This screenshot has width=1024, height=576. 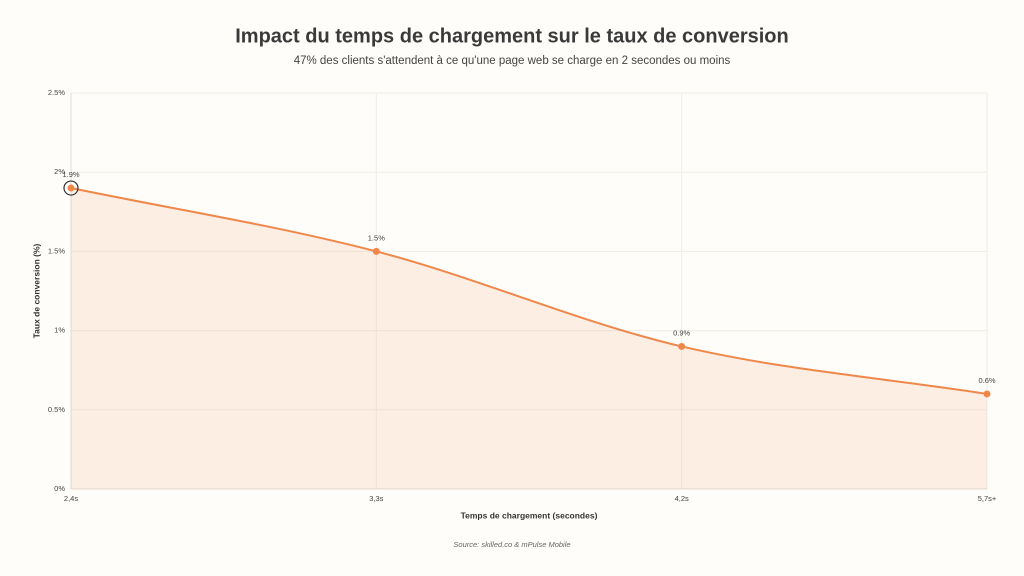 I want to click on x-tick-label: 2,4s, so click(x=71, y=498).